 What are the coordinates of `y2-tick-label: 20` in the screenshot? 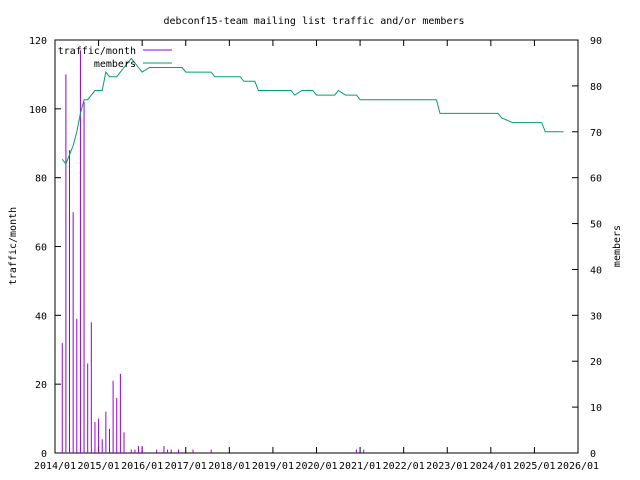 It's located at (596, 362).